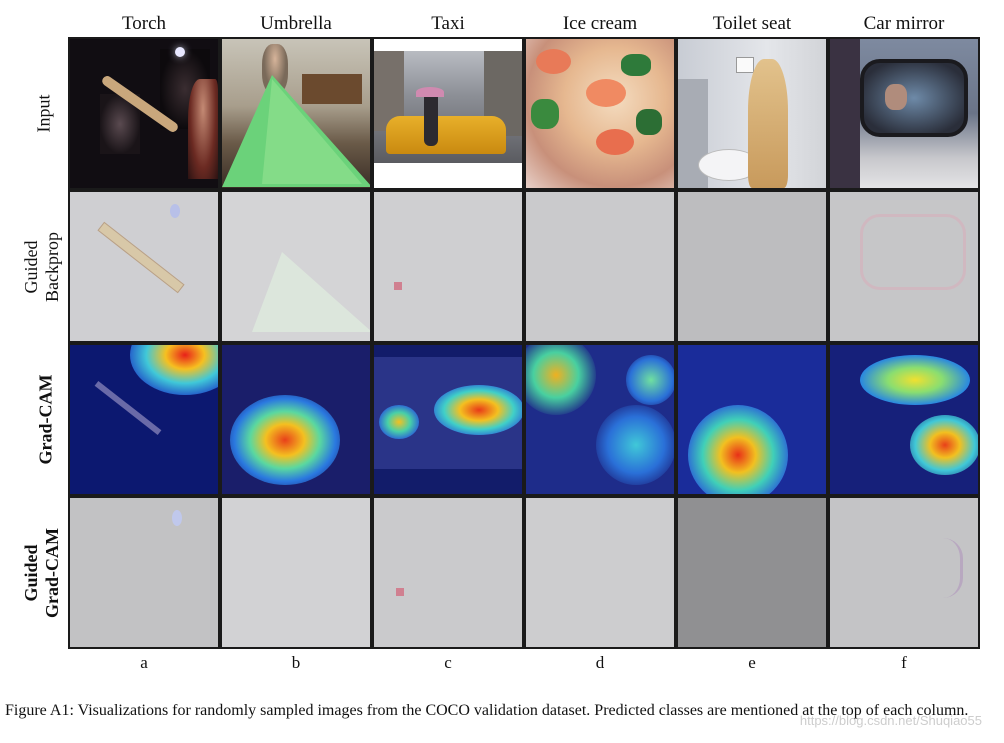 The height and width of the screenshot is (743, 1004). What do you see at coordinates (600, 266) in the screenshot?
I see `guided-backprop-ice-cream` at bounding box center [600, 266].